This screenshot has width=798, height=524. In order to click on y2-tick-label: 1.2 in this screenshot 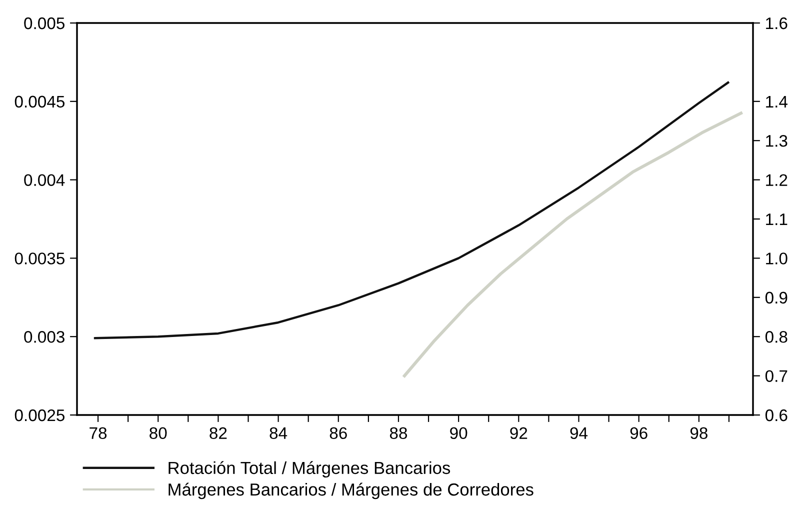, I will do `click(777, 180)`.